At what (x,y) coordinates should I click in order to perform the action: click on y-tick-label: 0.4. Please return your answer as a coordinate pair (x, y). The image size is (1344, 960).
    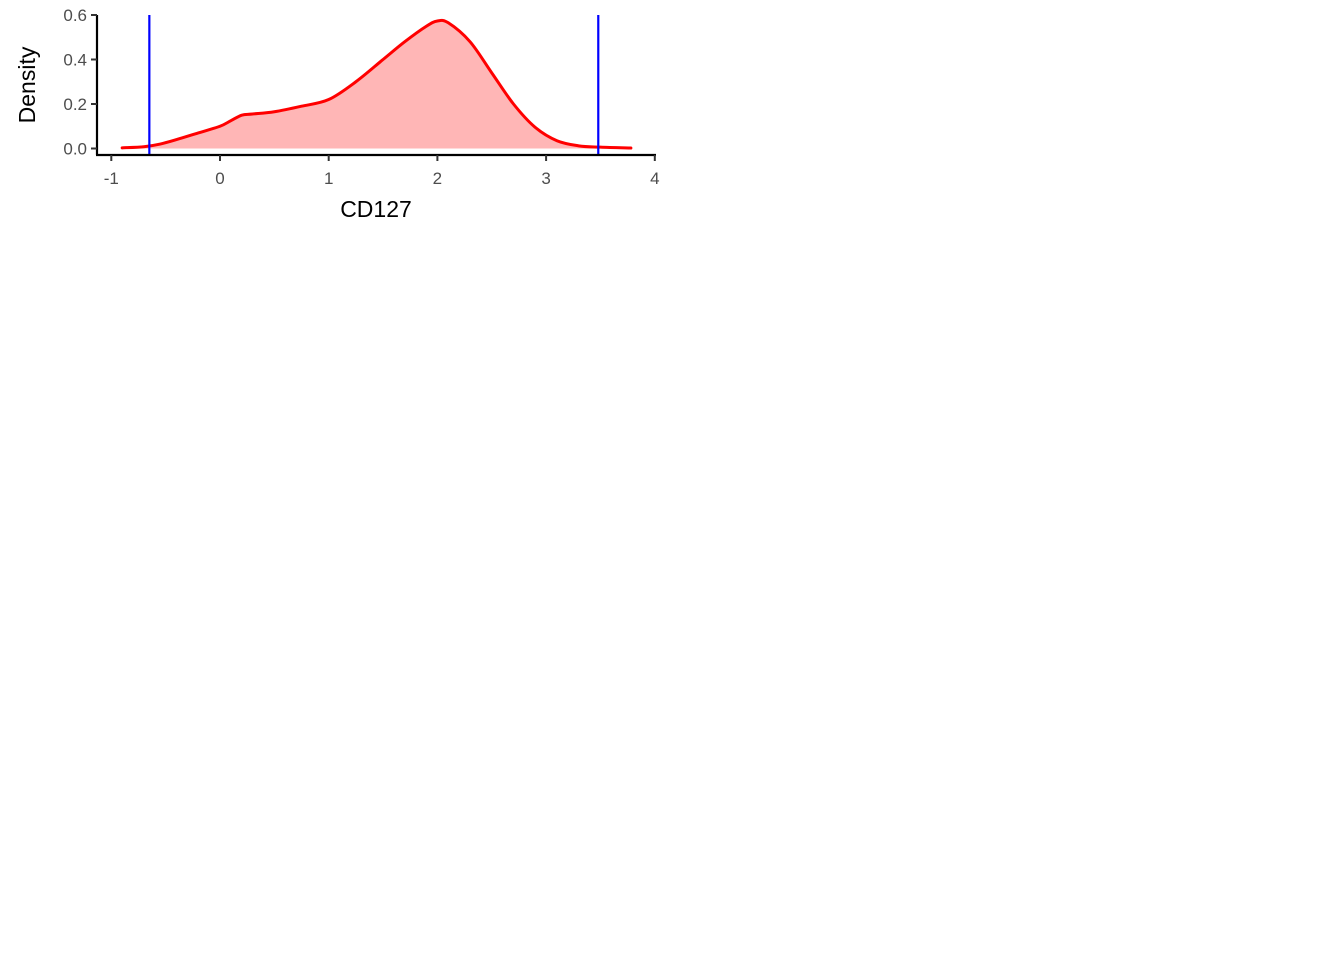
    Looking at the image, I should click on (75, 60).